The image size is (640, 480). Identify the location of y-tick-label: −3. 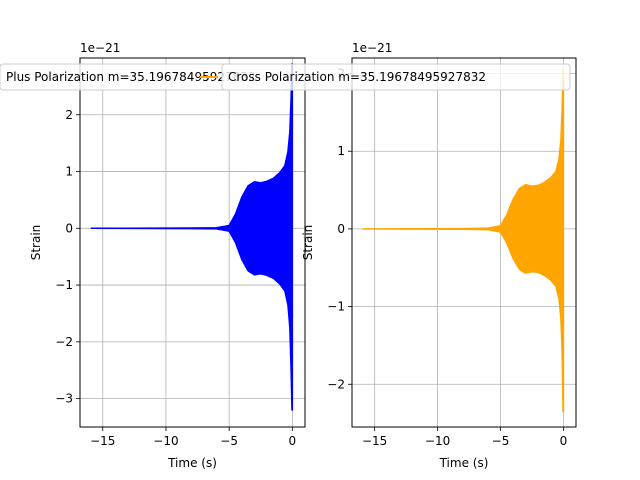
(64, 399).